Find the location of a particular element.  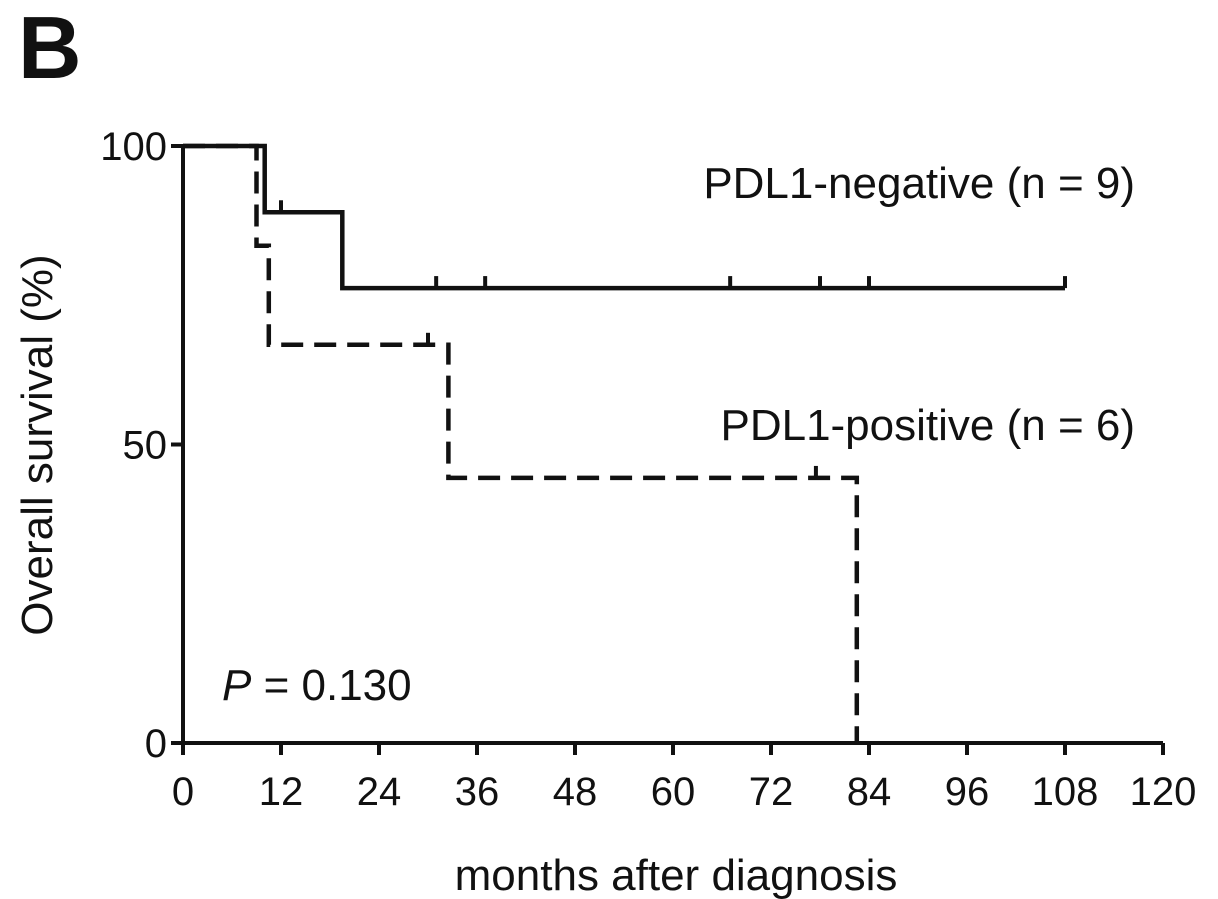

legend-pdl1-positive: PDL1-positive (n = 6) is located at coordinates (927, 425).